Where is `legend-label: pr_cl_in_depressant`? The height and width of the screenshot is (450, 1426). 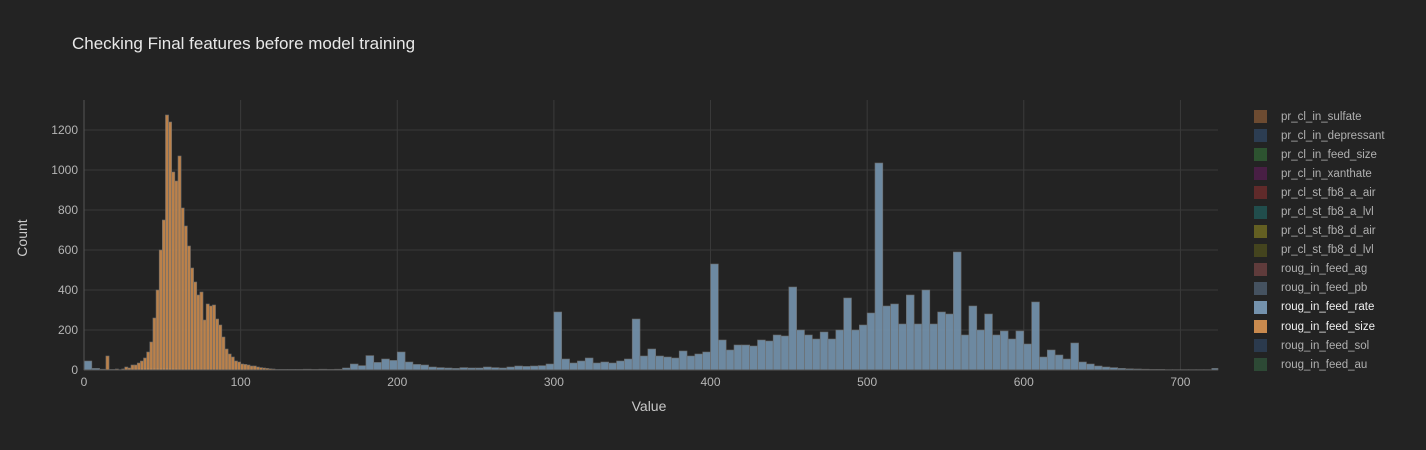
legend-label: pr_cl_in_depressant is located at coordinates (1333, 135).